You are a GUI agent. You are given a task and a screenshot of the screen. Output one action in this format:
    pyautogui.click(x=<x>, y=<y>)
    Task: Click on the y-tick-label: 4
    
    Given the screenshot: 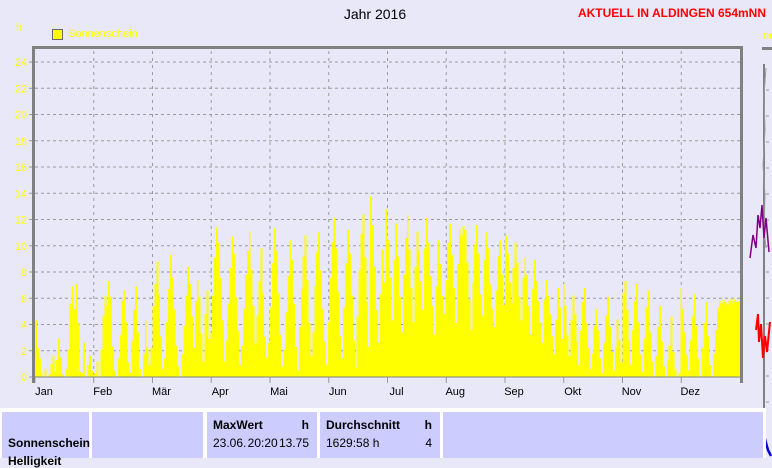 What is the action you would take?
    pyautogui.click(x=24, y=326)
    